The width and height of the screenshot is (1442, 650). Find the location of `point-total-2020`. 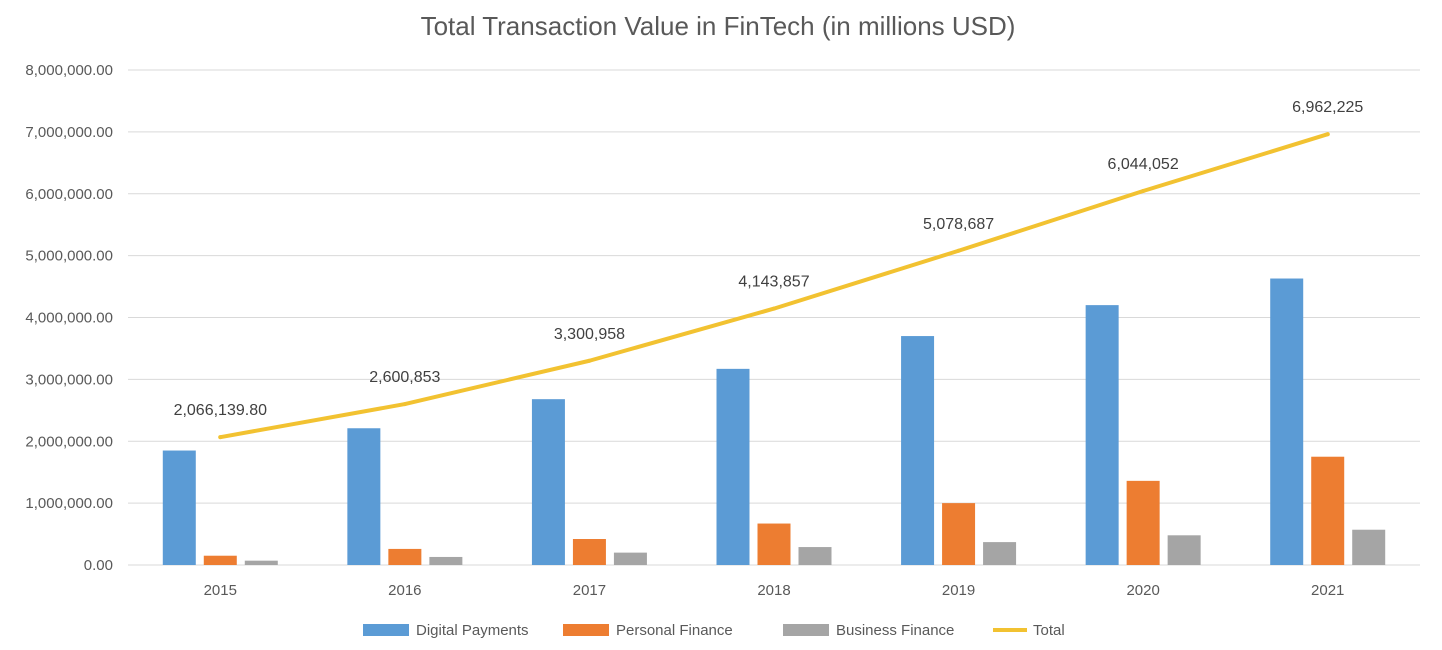

point-total-2020 is located at coordinates (1143, 191).